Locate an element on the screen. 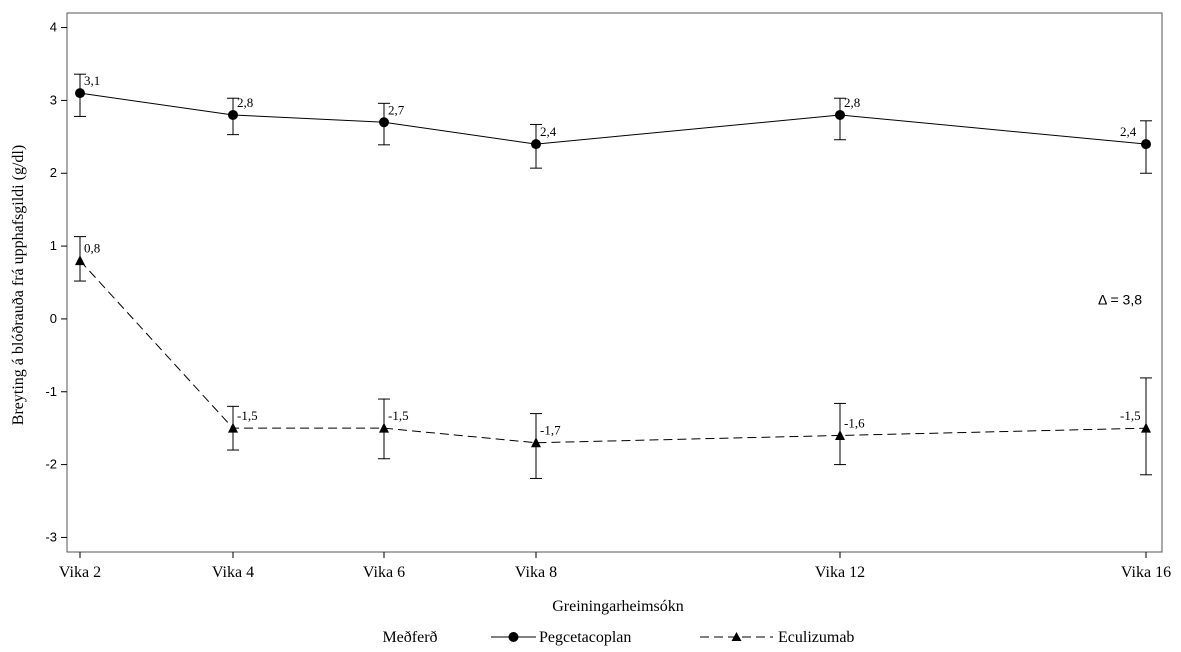 This screenshot has height=652, width=1181. data-label: -1,6 is located at coordinates (854, 422).